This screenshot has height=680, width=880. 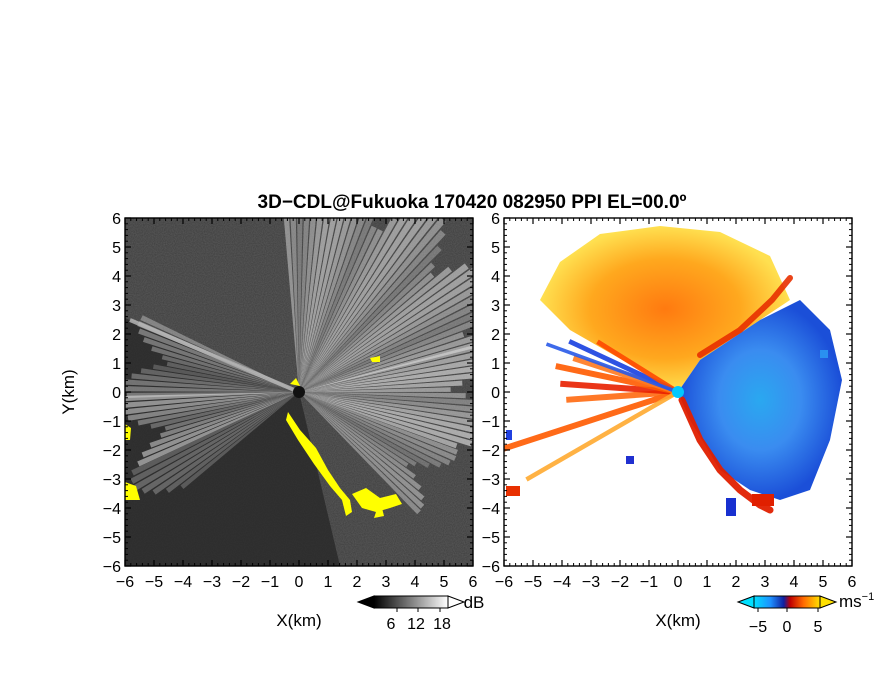 I want to click on velocity-colorbar-tick: 5, so click(x=818, y=627).